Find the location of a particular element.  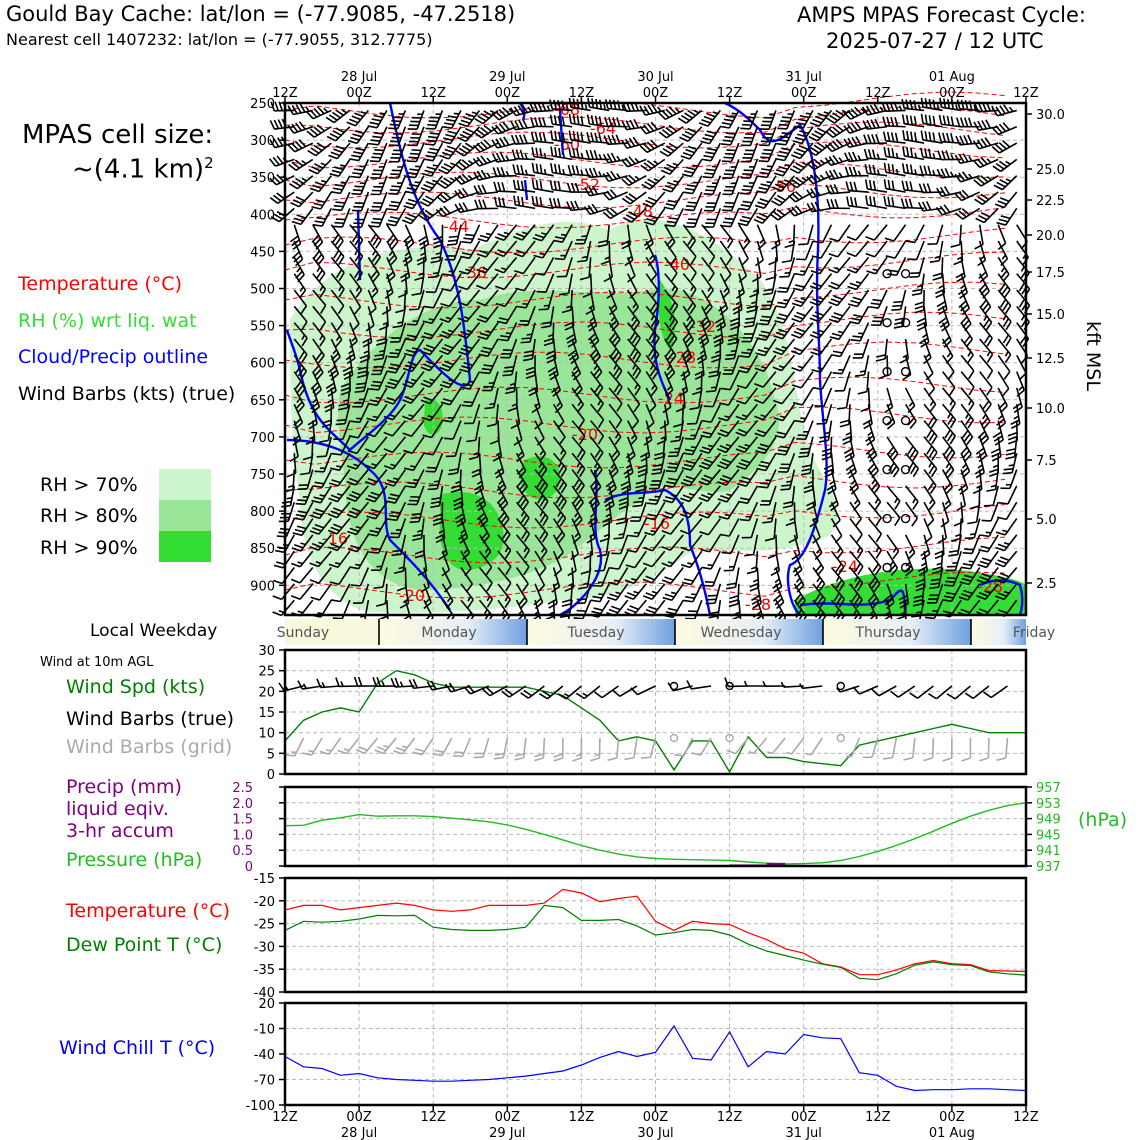

legend-pressure: Pressure (hPa) is located at coordinates (134, 860).